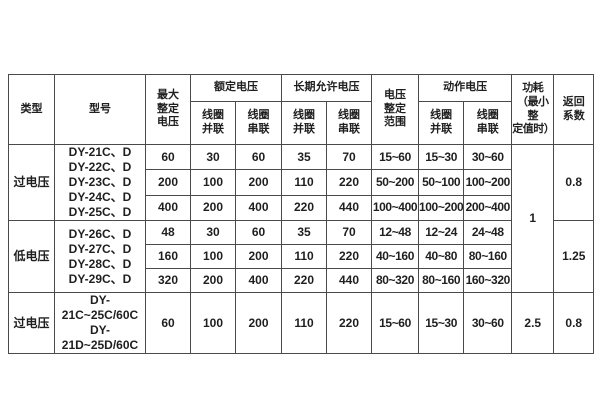 The height and width of the screenshot is (400, 600). Describe the element at coordinates (395, 182) in the screenshot. I see `range-cell: 50~200` at that location.